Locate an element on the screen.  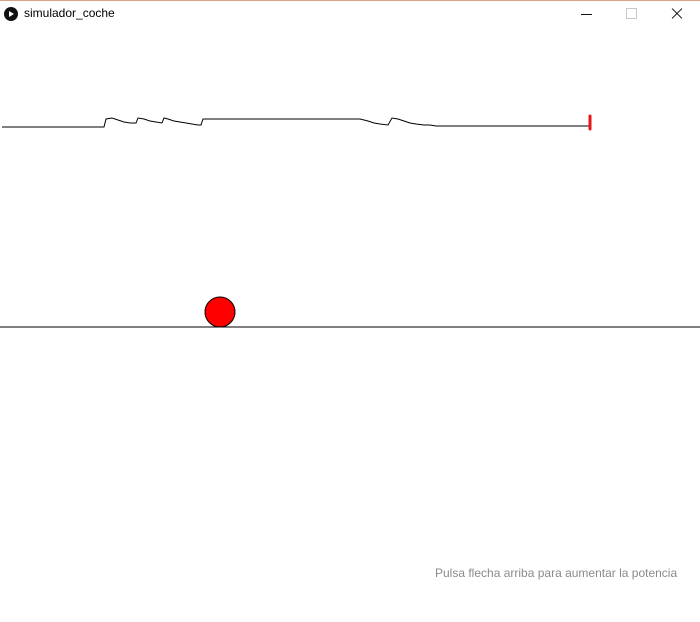
play-icon is located at coordinates (11, 14).